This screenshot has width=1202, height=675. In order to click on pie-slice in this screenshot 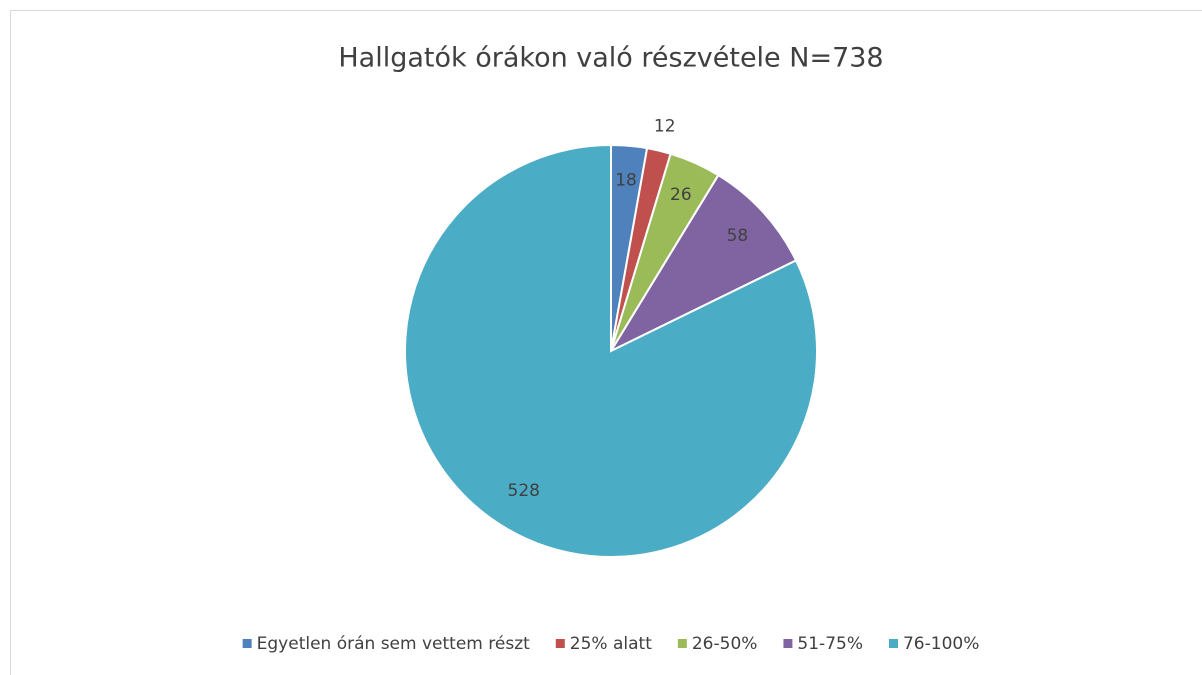, I will do `click(703, 263)`.